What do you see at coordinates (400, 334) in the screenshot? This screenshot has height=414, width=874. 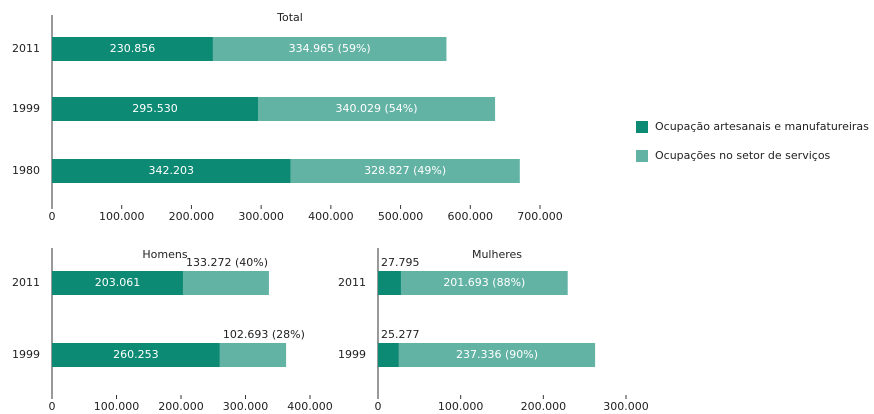 I see `data-label: 25.277` at bounding box center [400, 334].